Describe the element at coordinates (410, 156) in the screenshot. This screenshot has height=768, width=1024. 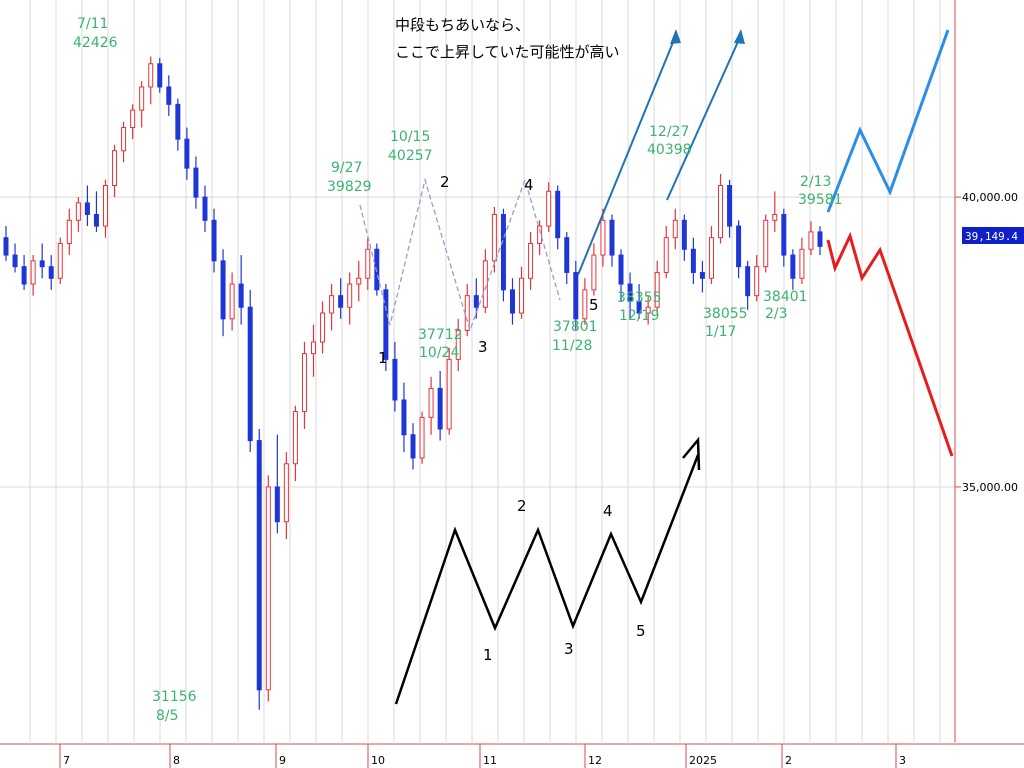
I see `annotation-10-15-value: 40257` at that location.